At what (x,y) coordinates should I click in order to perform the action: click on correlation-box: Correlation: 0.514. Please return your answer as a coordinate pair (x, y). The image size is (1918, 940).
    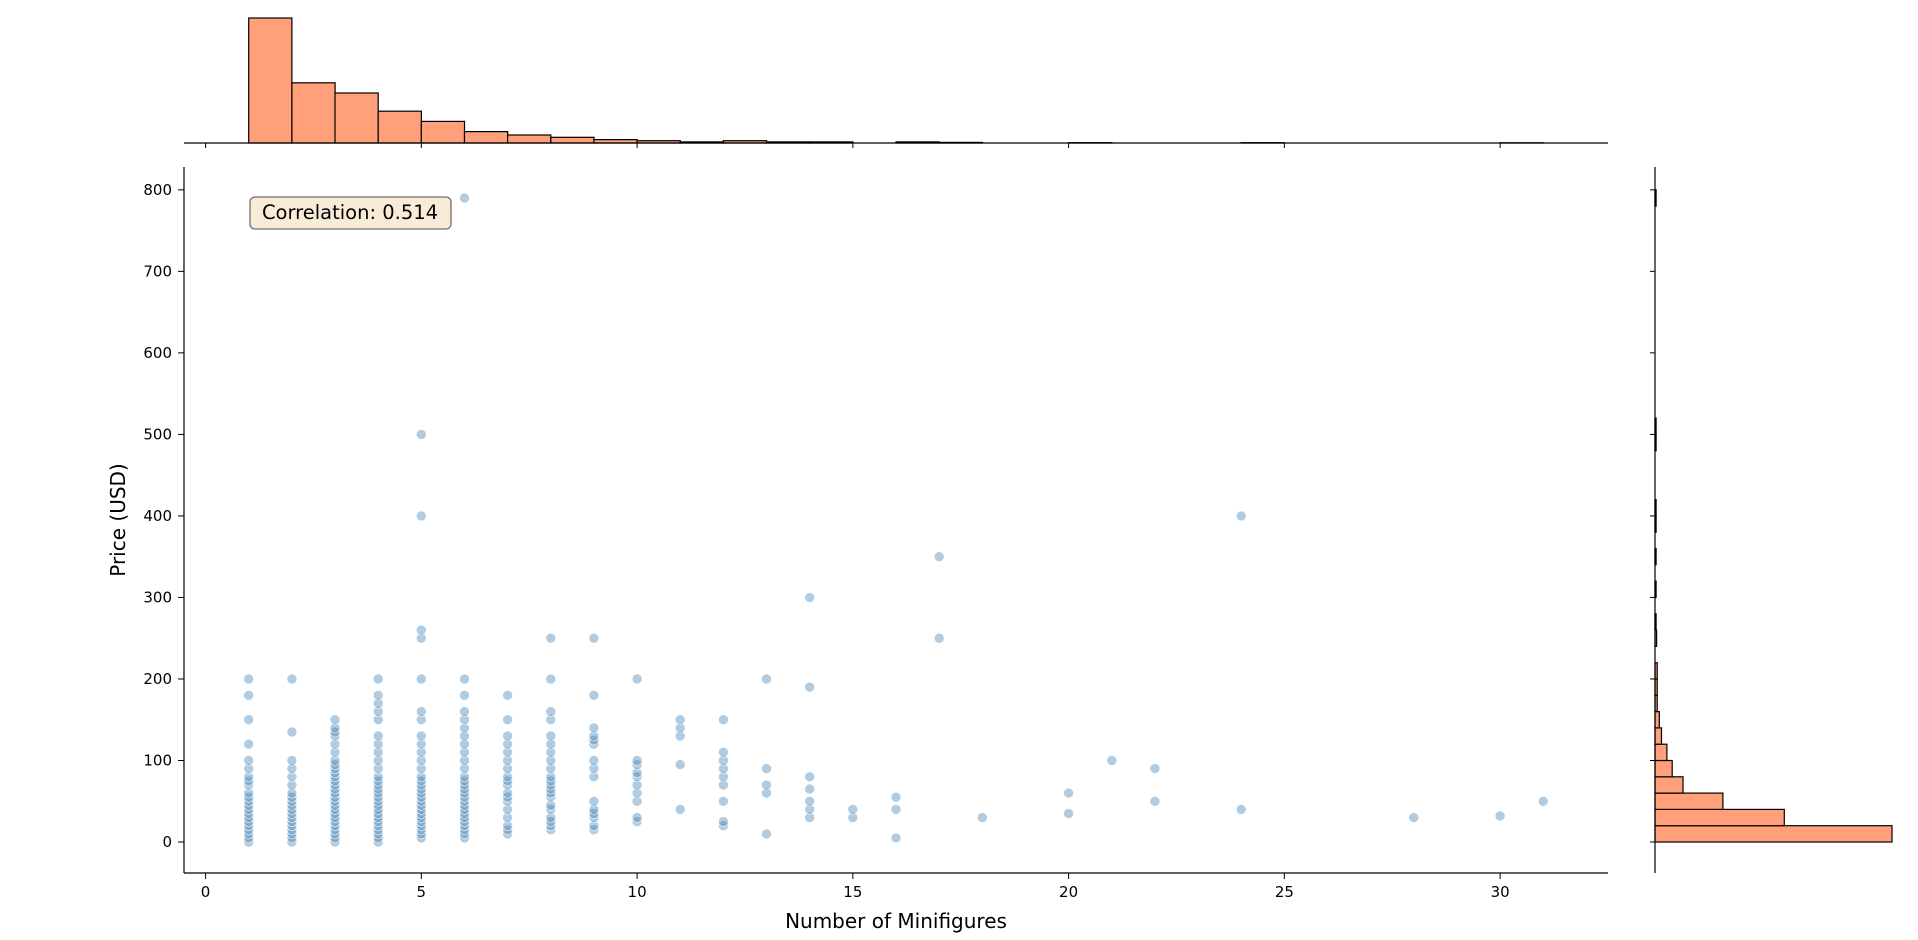
    Looking at the image, I should click on (350, 213).